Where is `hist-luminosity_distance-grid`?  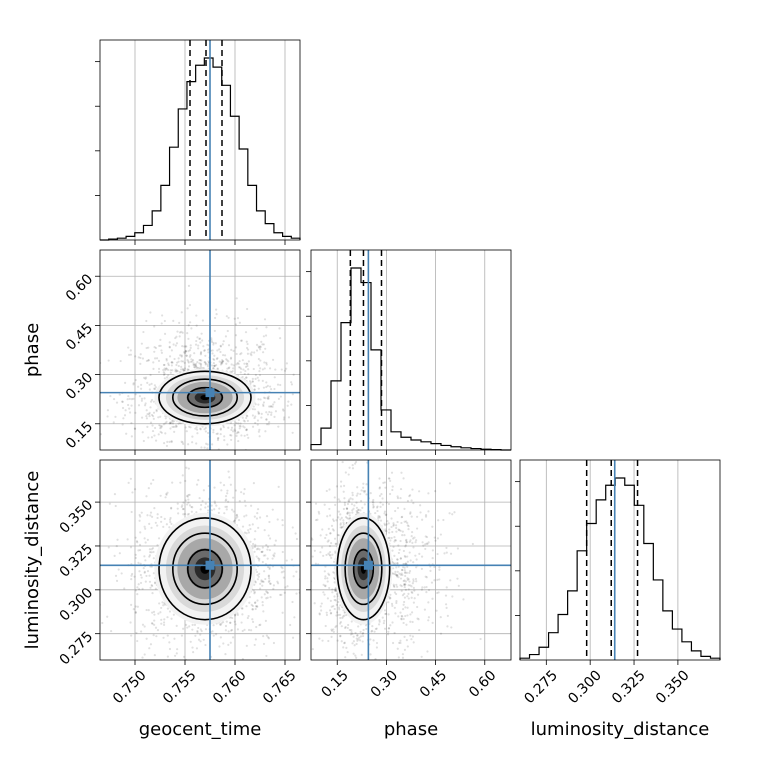
hist-luminosity_distance-grid is located at coordinates (612, 560).